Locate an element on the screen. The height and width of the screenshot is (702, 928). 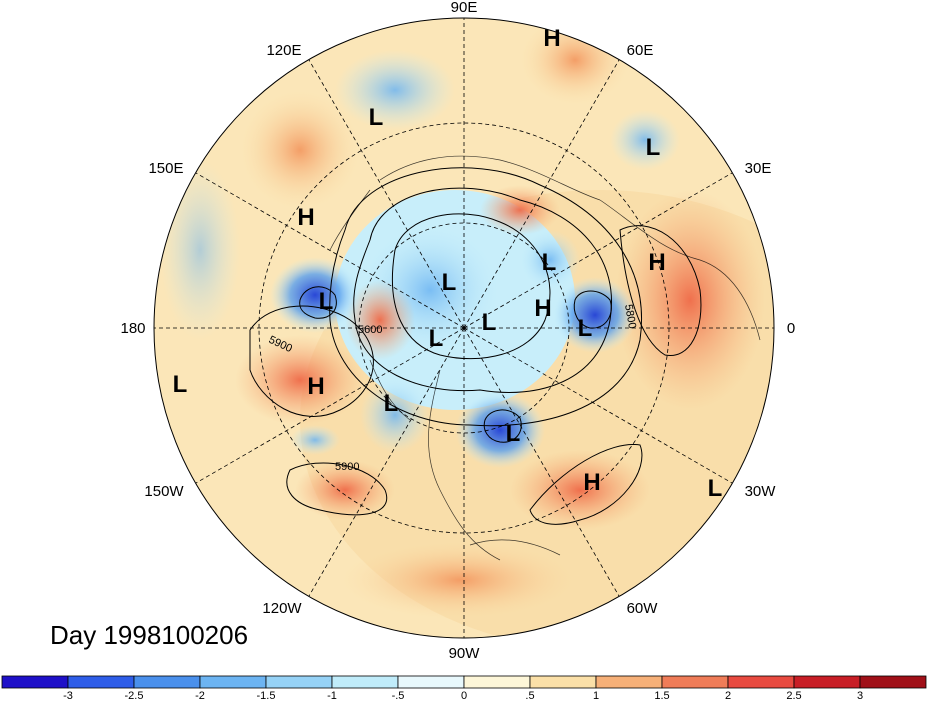
contour-label-5800: 5800 is located at coordinates (630, 316).